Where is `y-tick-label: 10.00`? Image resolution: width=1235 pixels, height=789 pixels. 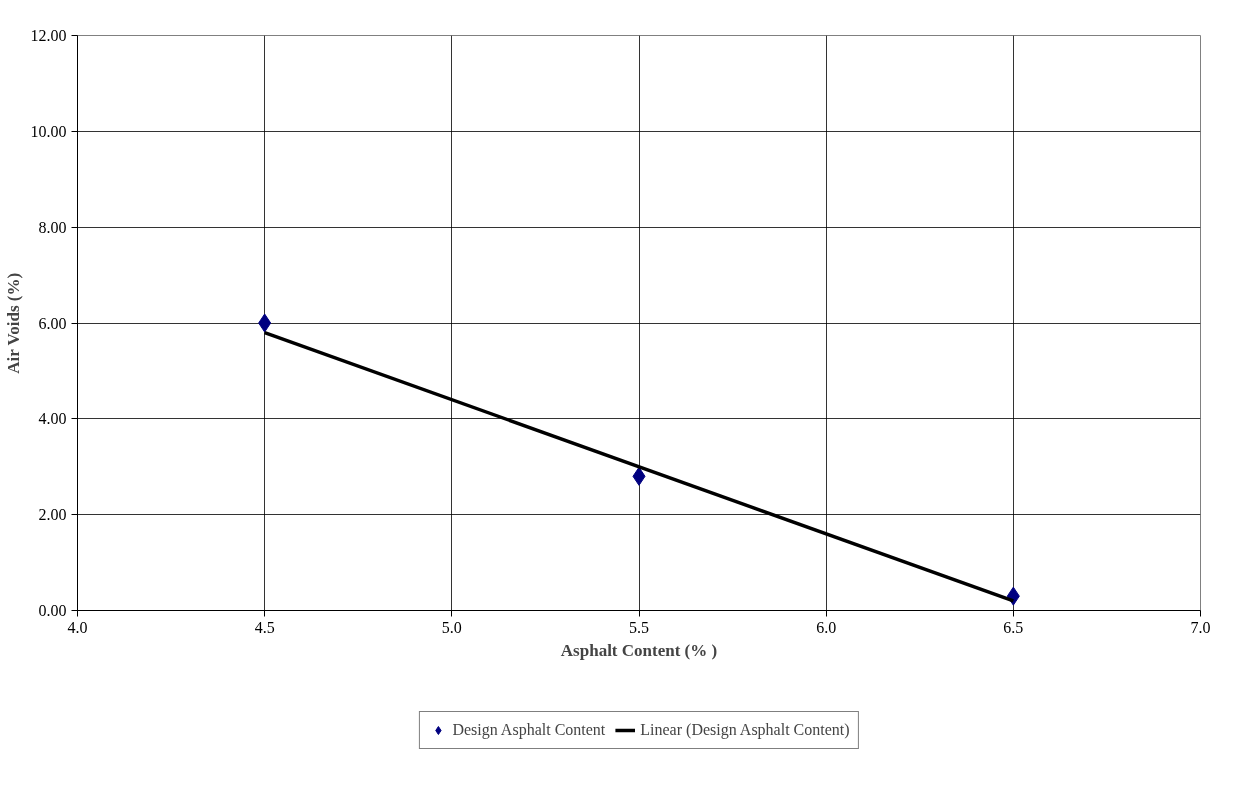
y-tick-label: 10.00 is located at coordinates (48, 131).